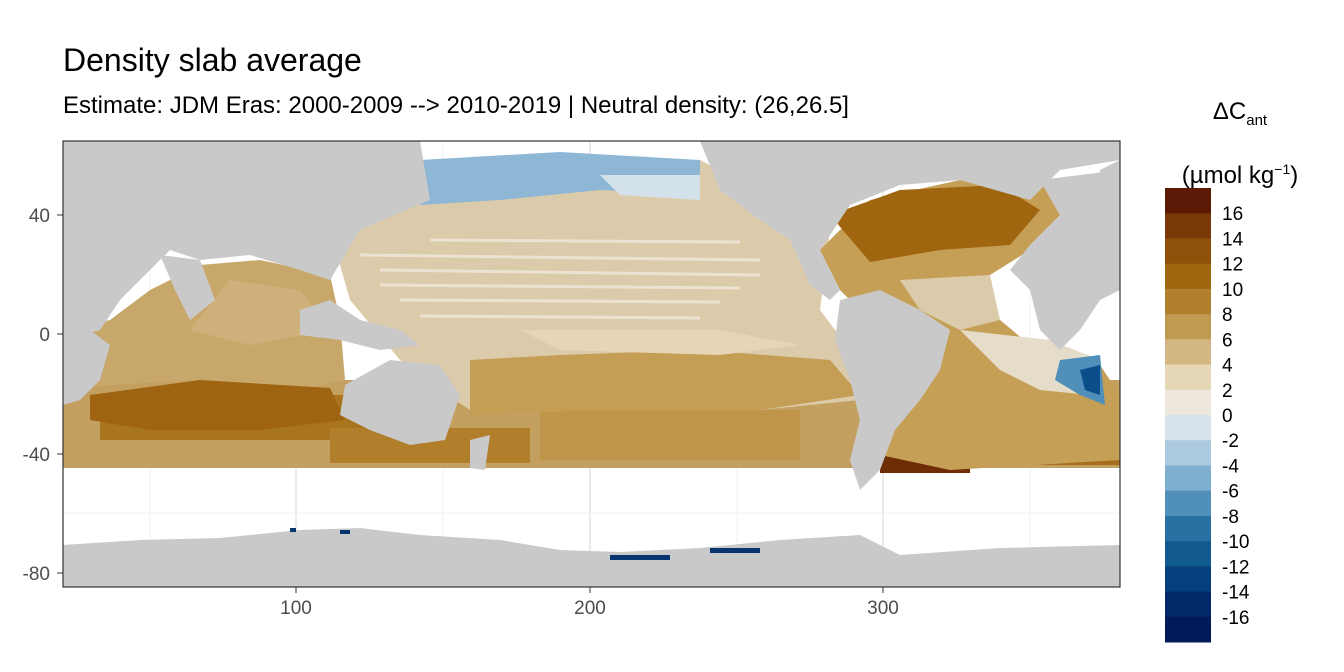  What do you see at coordinates (212, 60) in the screenshot?
I see `map-title: Density slab average` at bounding box center [212, 60].